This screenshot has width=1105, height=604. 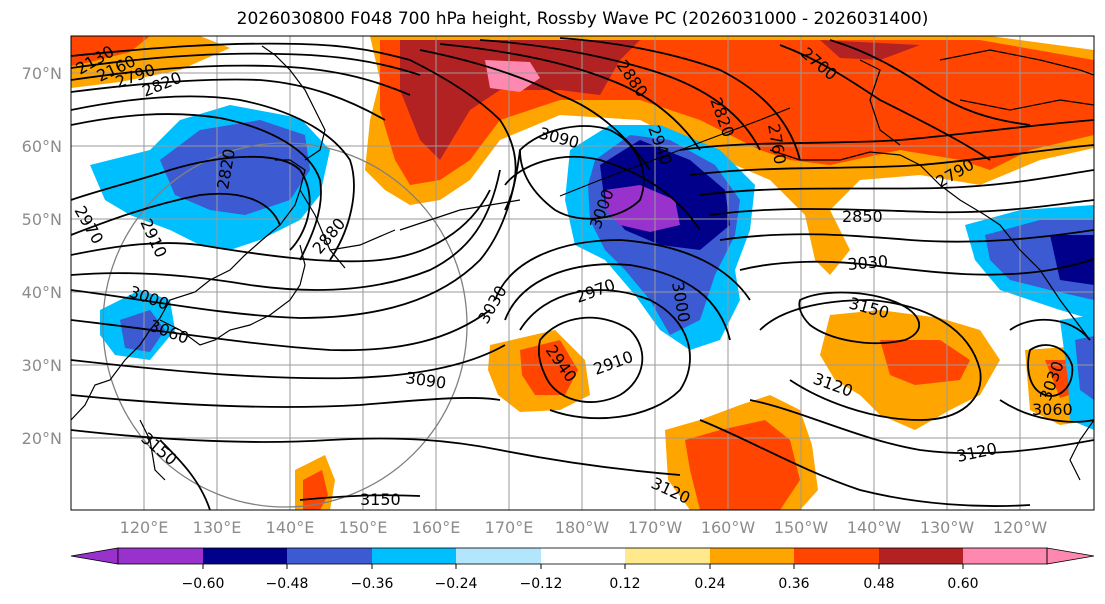 I want to click on colorbar-min-extend, so click(x=94, y=556).